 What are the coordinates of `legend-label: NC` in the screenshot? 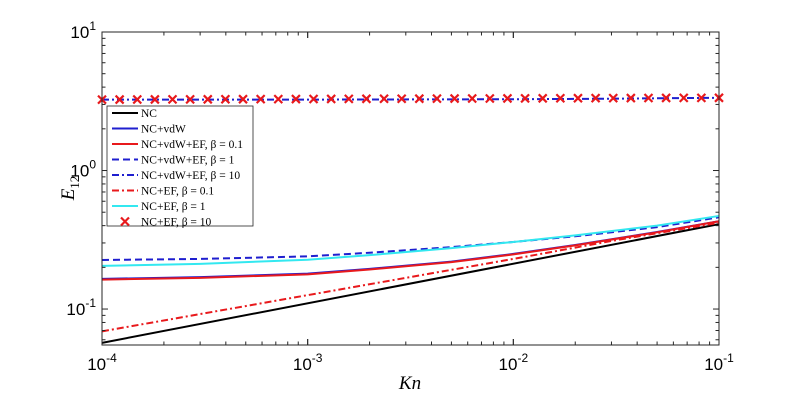 It's located at (149, 114).